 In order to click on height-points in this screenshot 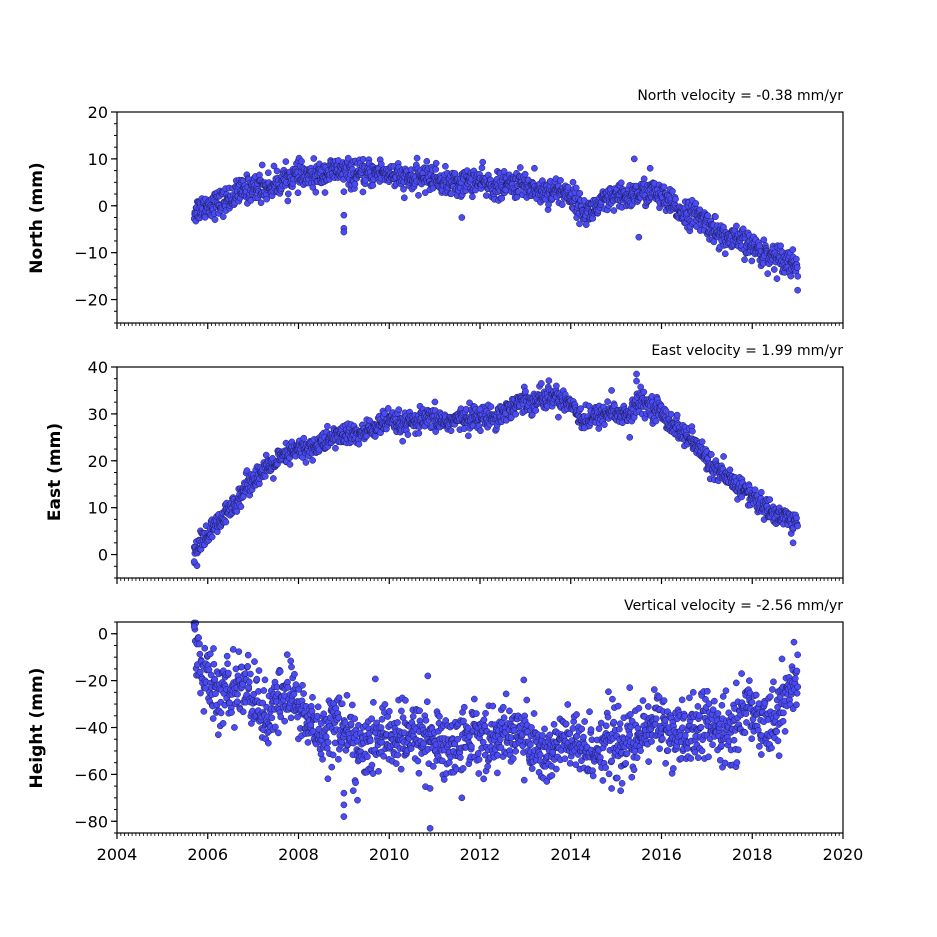, I will do `click(496, 725)`.